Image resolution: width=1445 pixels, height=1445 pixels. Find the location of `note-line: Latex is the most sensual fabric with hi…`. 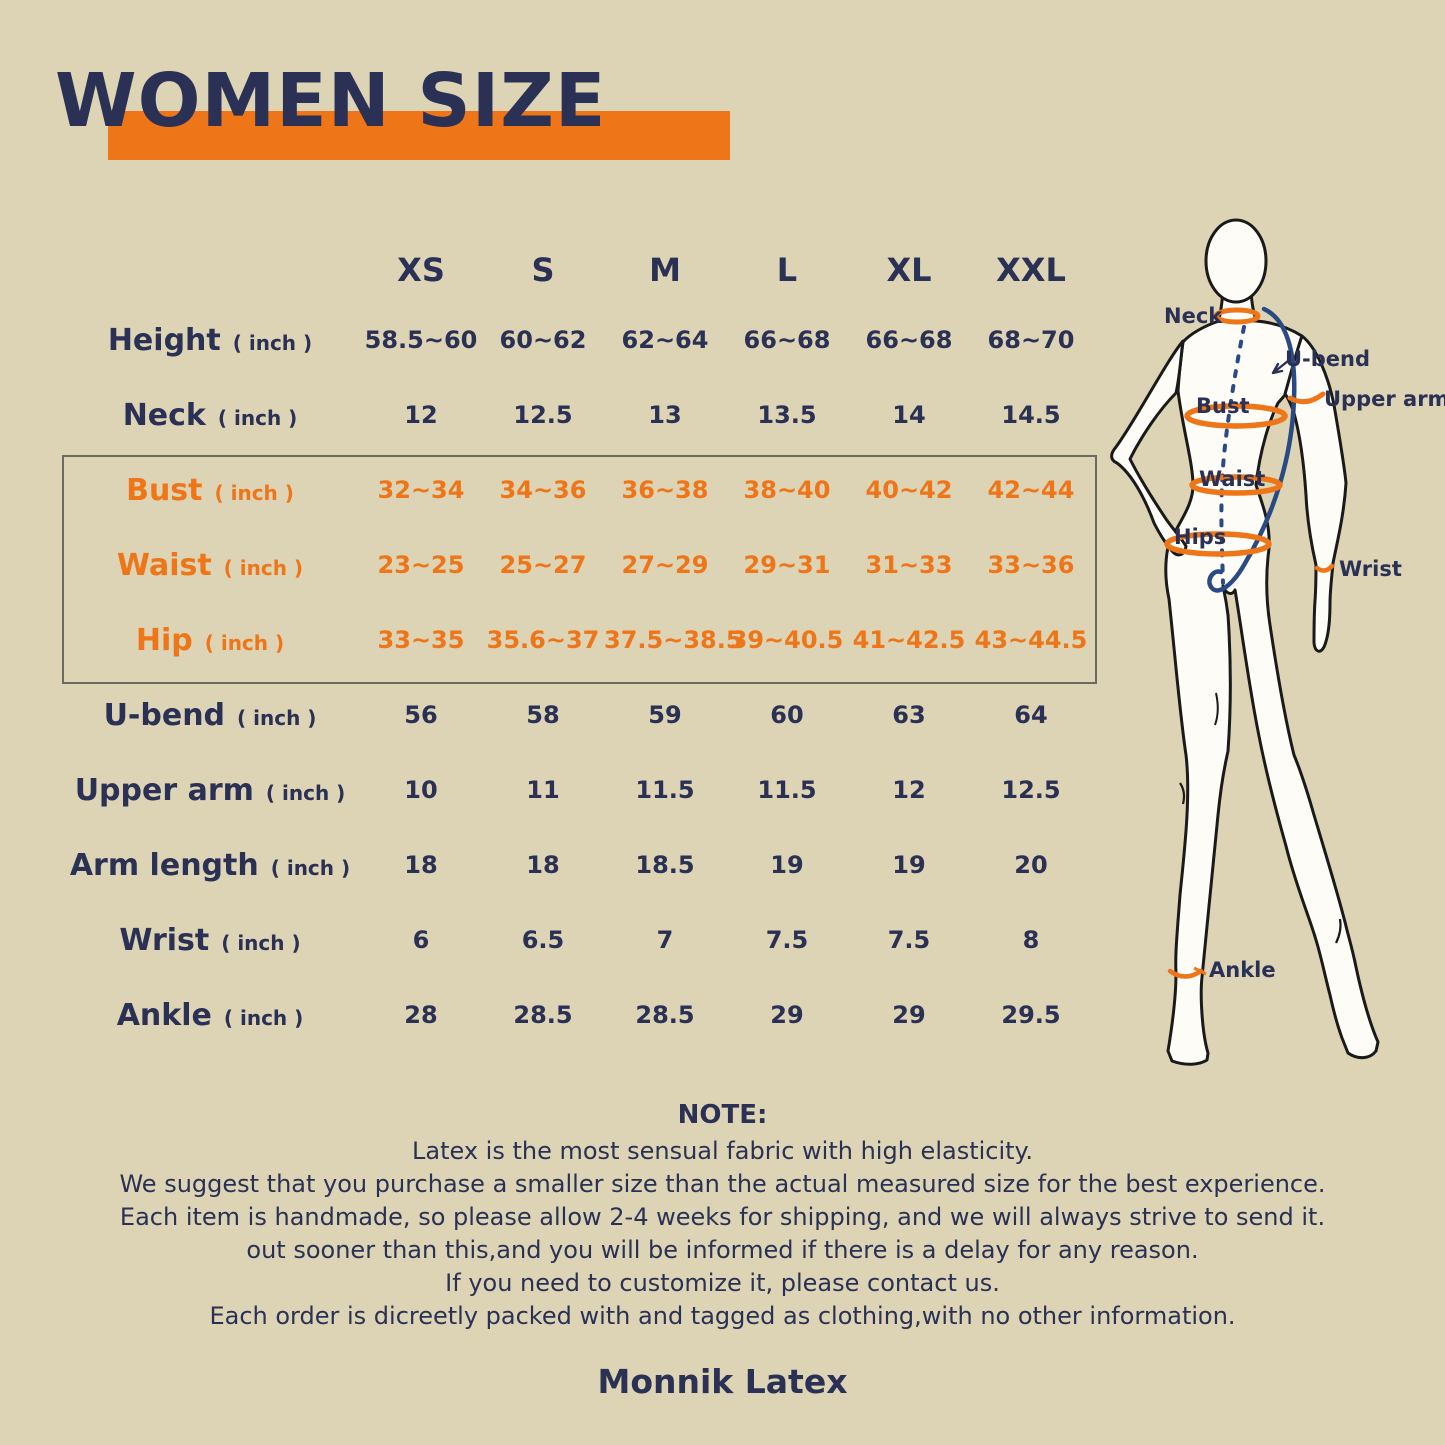

note-line: Latex is the most sensual fabric with hi… is located at coordinates (722, 1151).